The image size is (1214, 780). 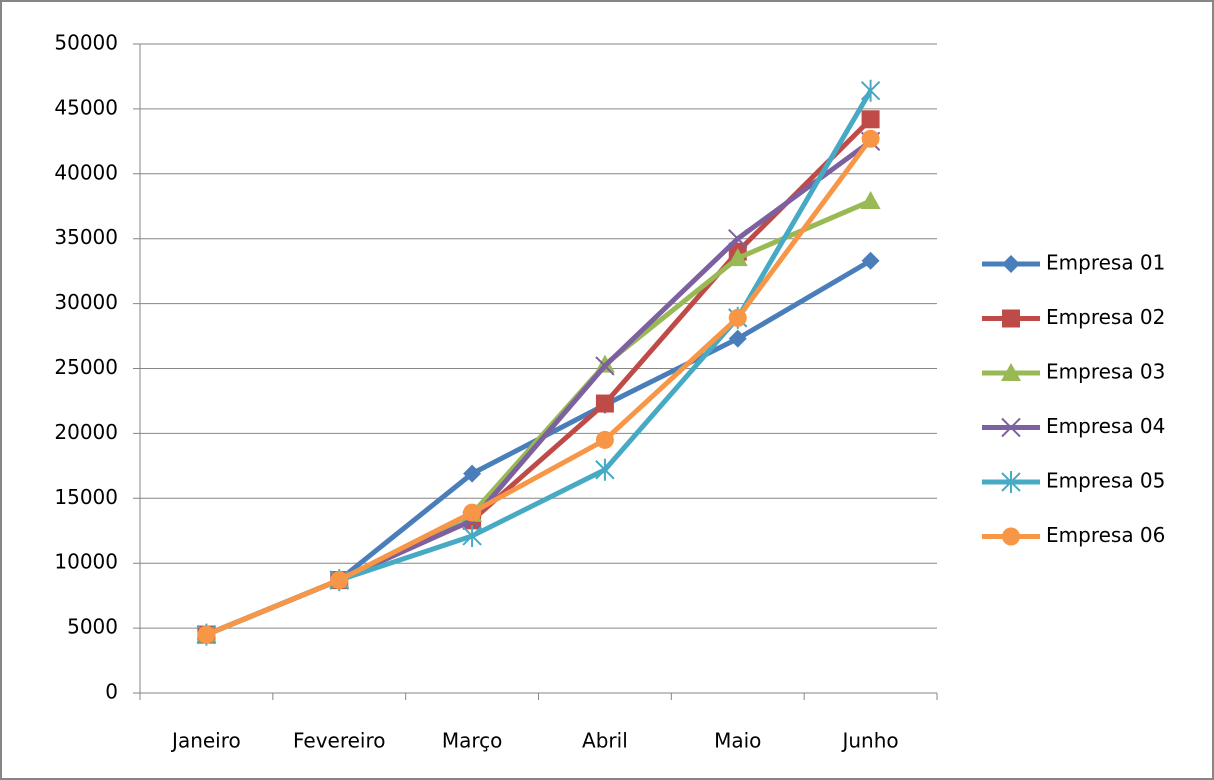 I want to click on x-tick-label: Março, so click(x=472, y=741).